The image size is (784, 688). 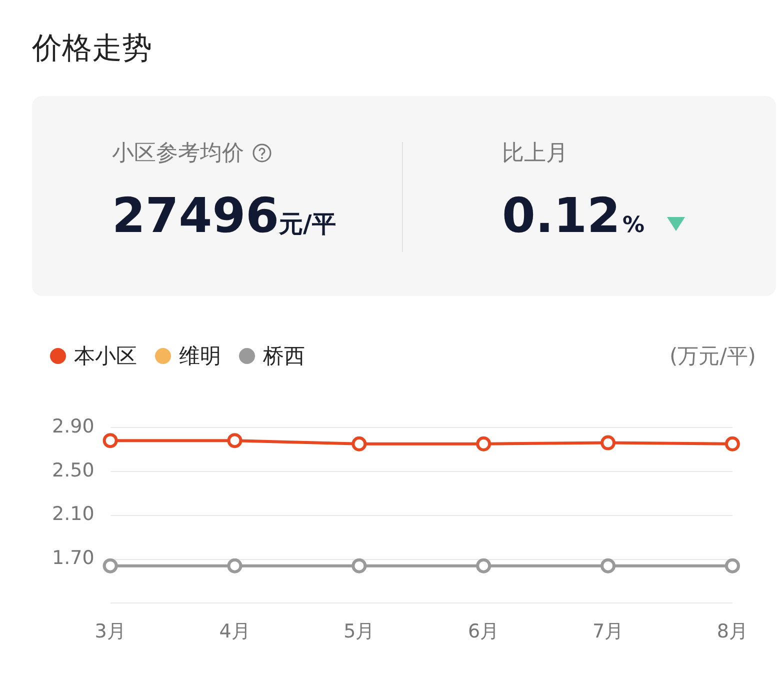 What do you see at coordinates (73, 426) in the screenshot?
I see `y-tick-label: 2.90` at bounding box center [73, 426].